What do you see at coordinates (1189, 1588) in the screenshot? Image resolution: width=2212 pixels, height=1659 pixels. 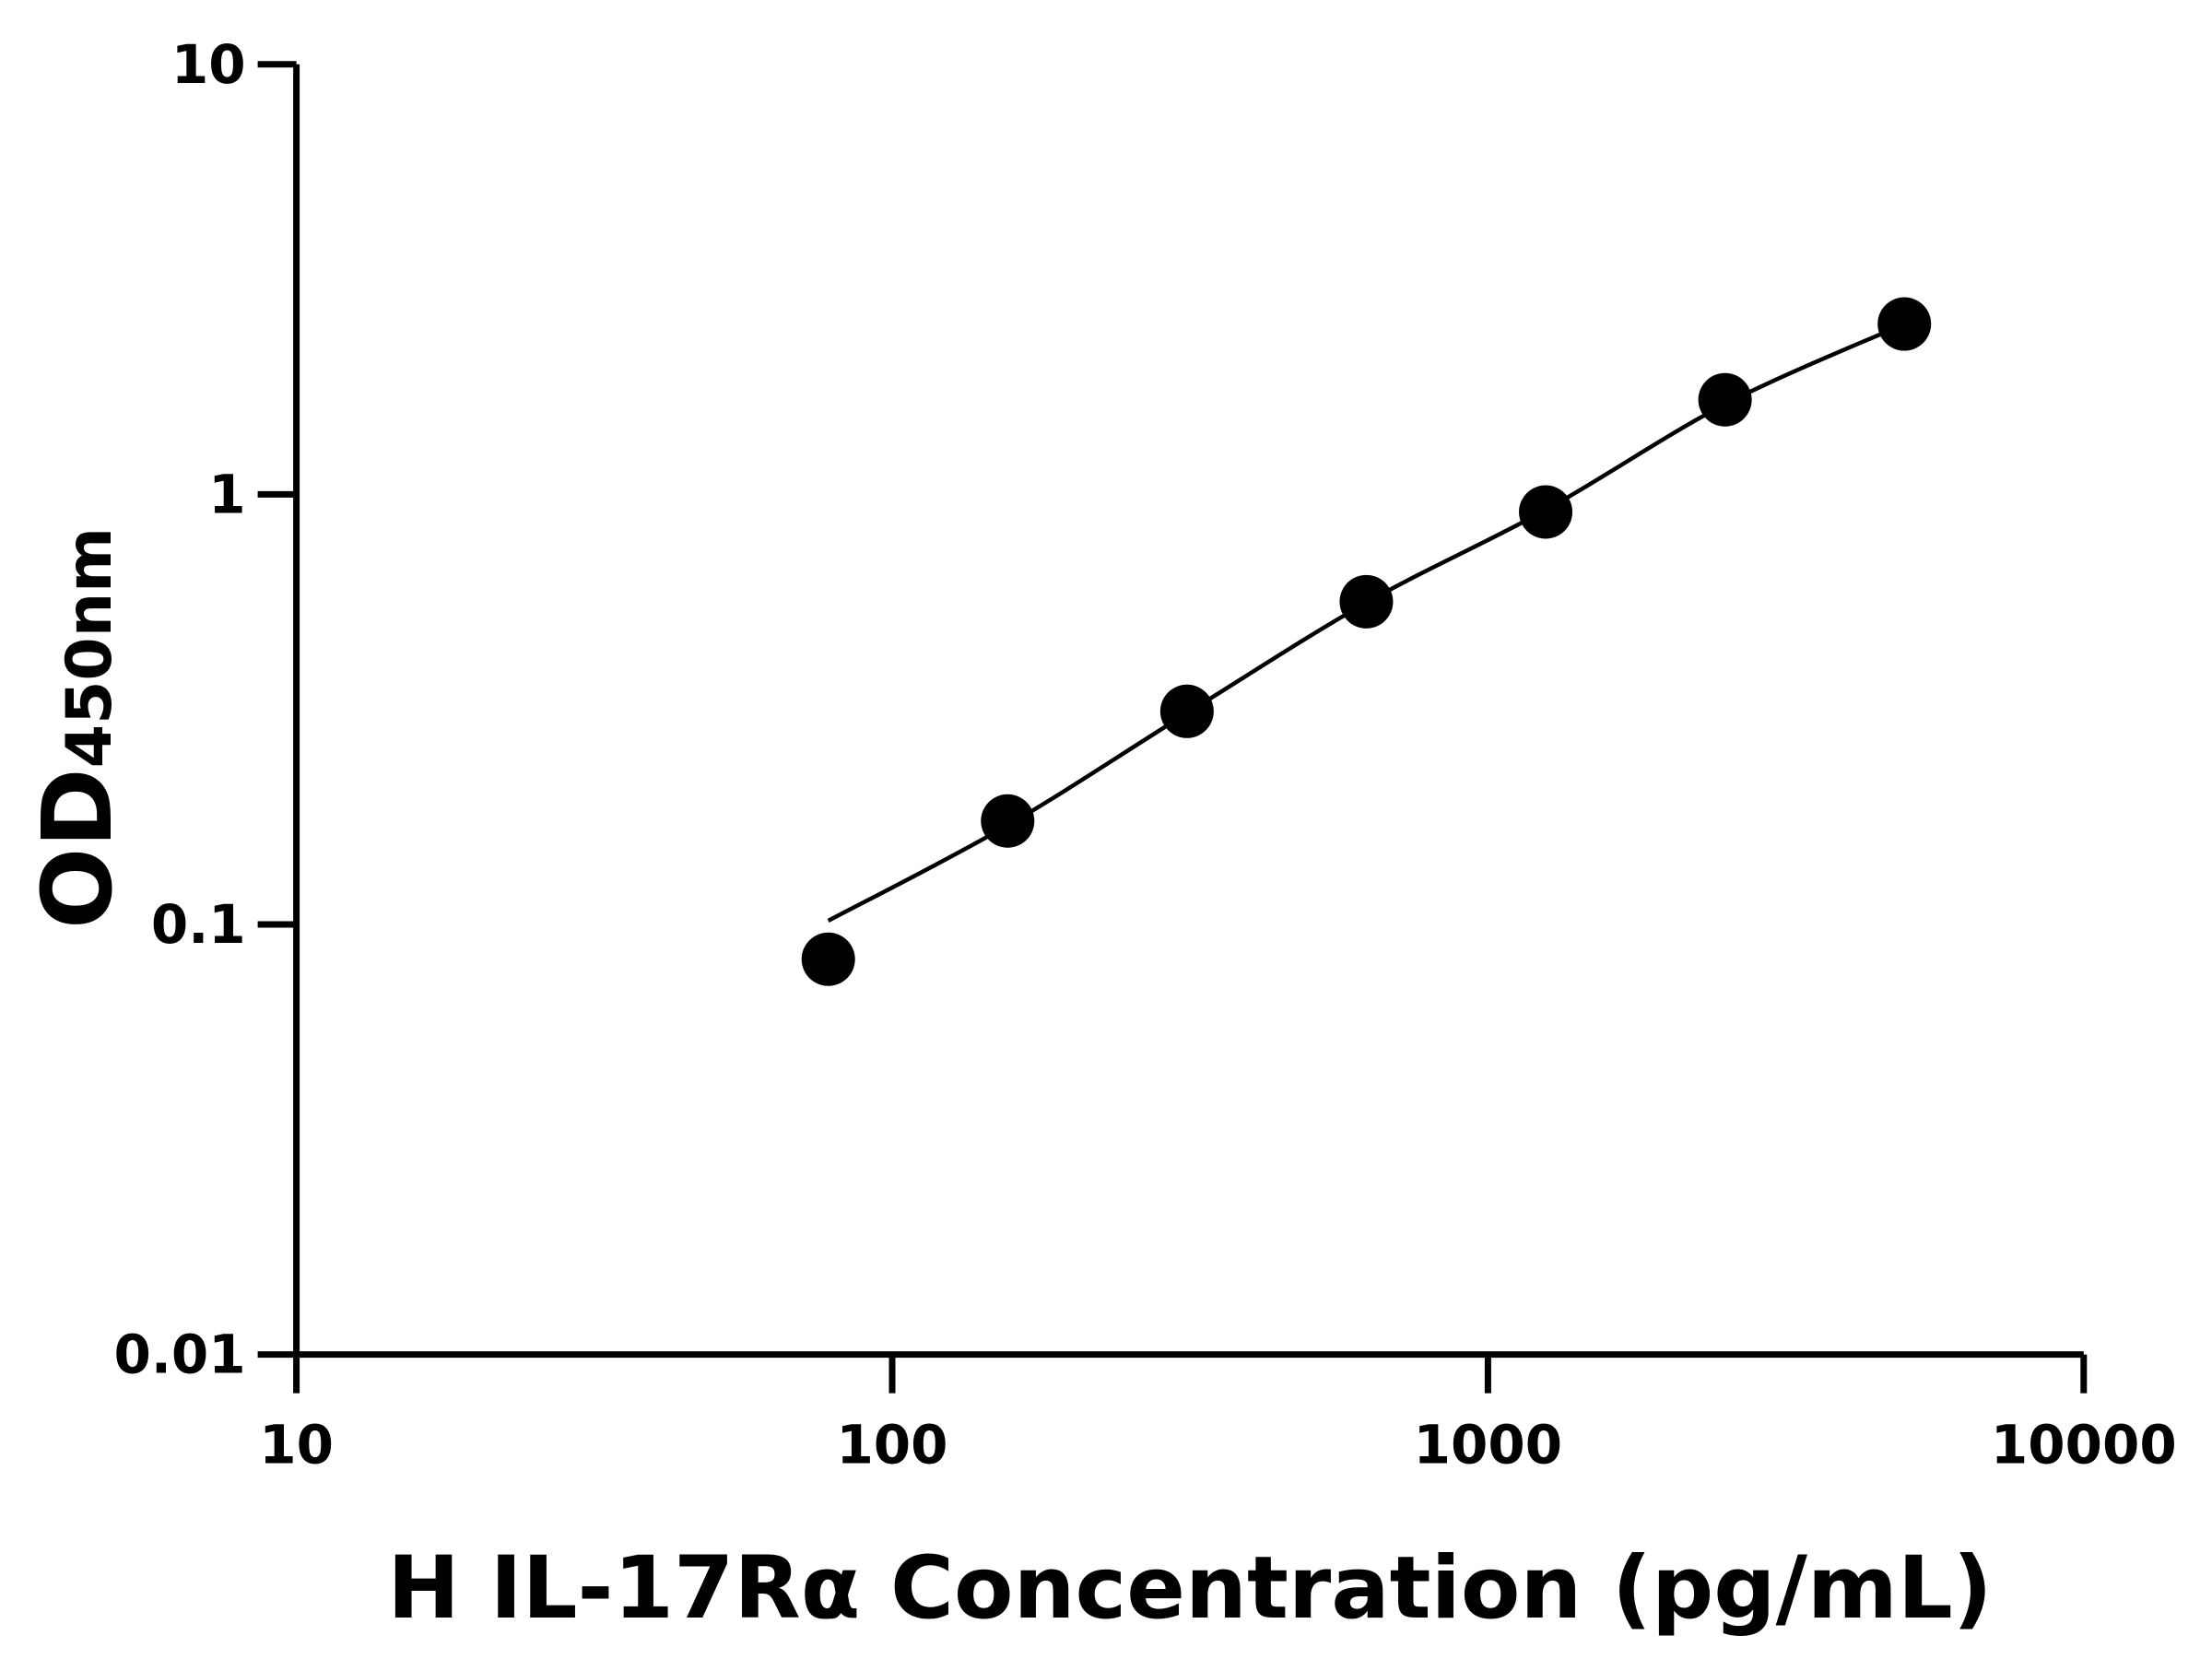 I see `x-axis-label: H IL-17Rα Concentration (pg/mL)` at bounding box center [1189, 1588].